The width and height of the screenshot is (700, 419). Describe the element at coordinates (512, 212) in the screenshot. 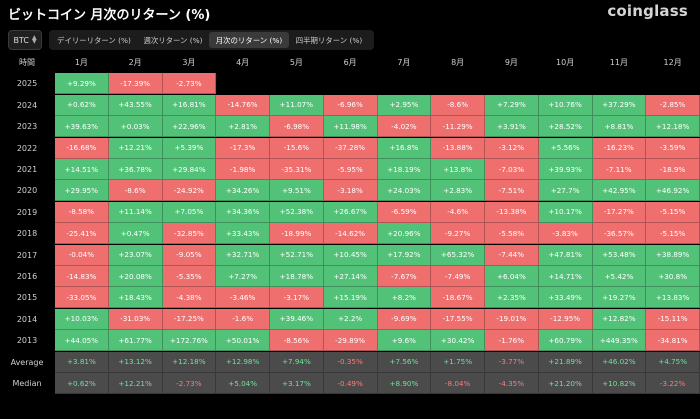

I see `return-cell: -13.38%` at that location.